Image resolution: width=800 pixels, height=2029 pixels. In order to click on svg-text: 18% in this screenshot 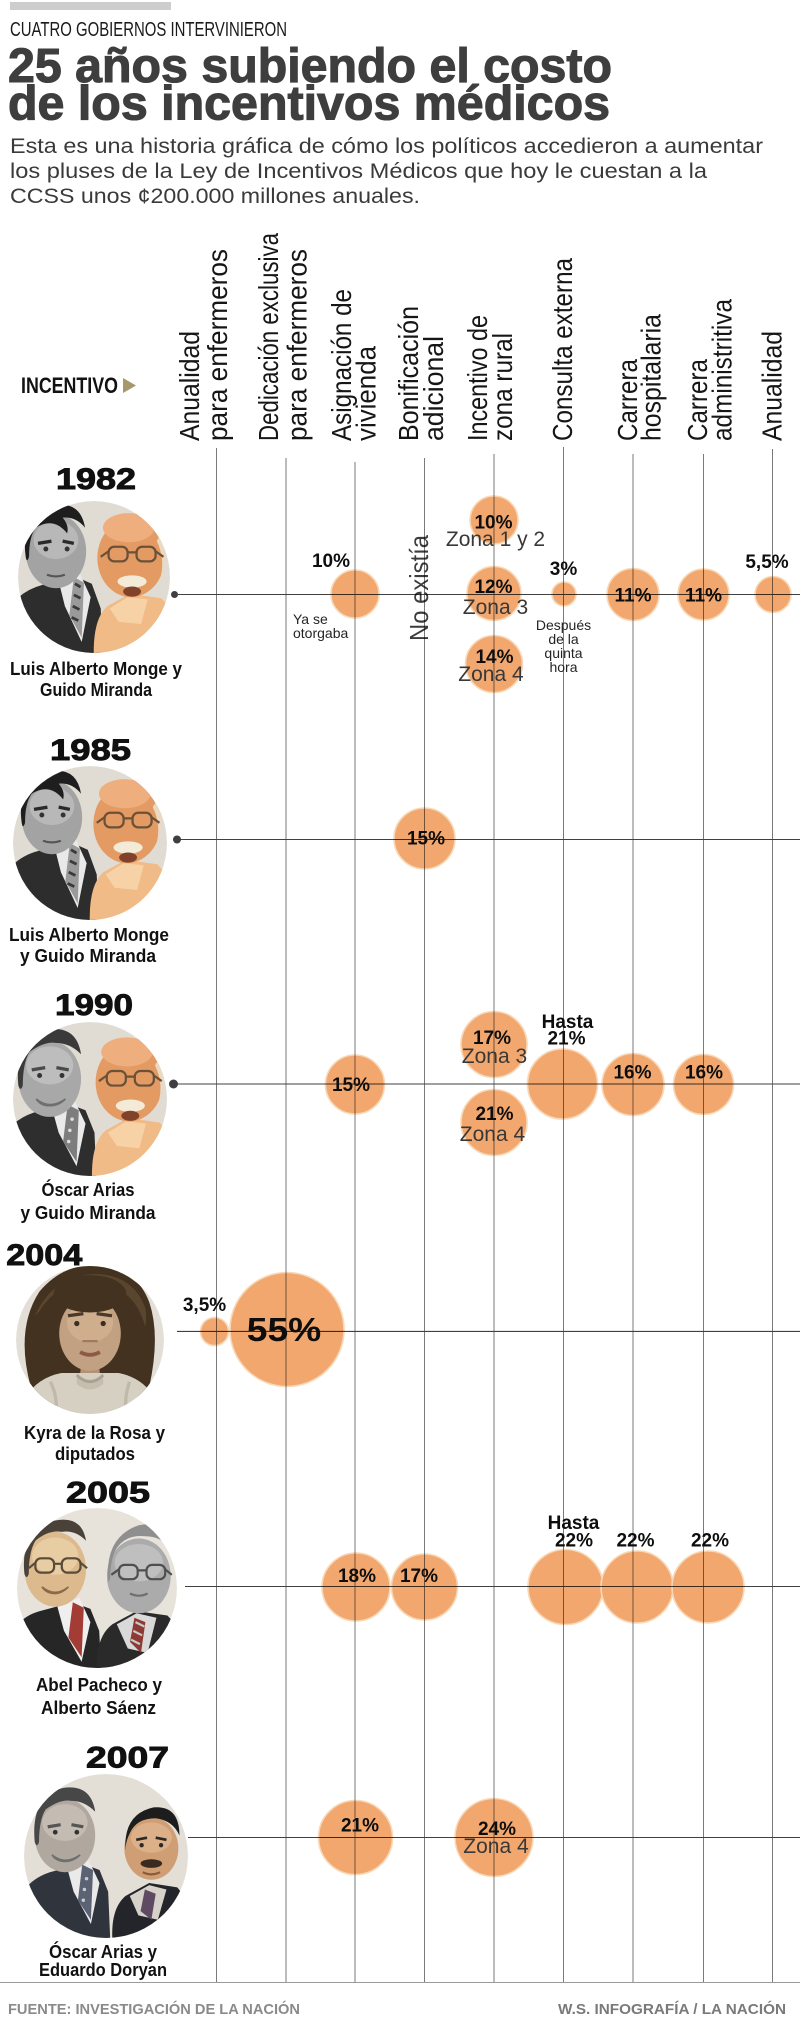, I will do `click(357, 1576)`.